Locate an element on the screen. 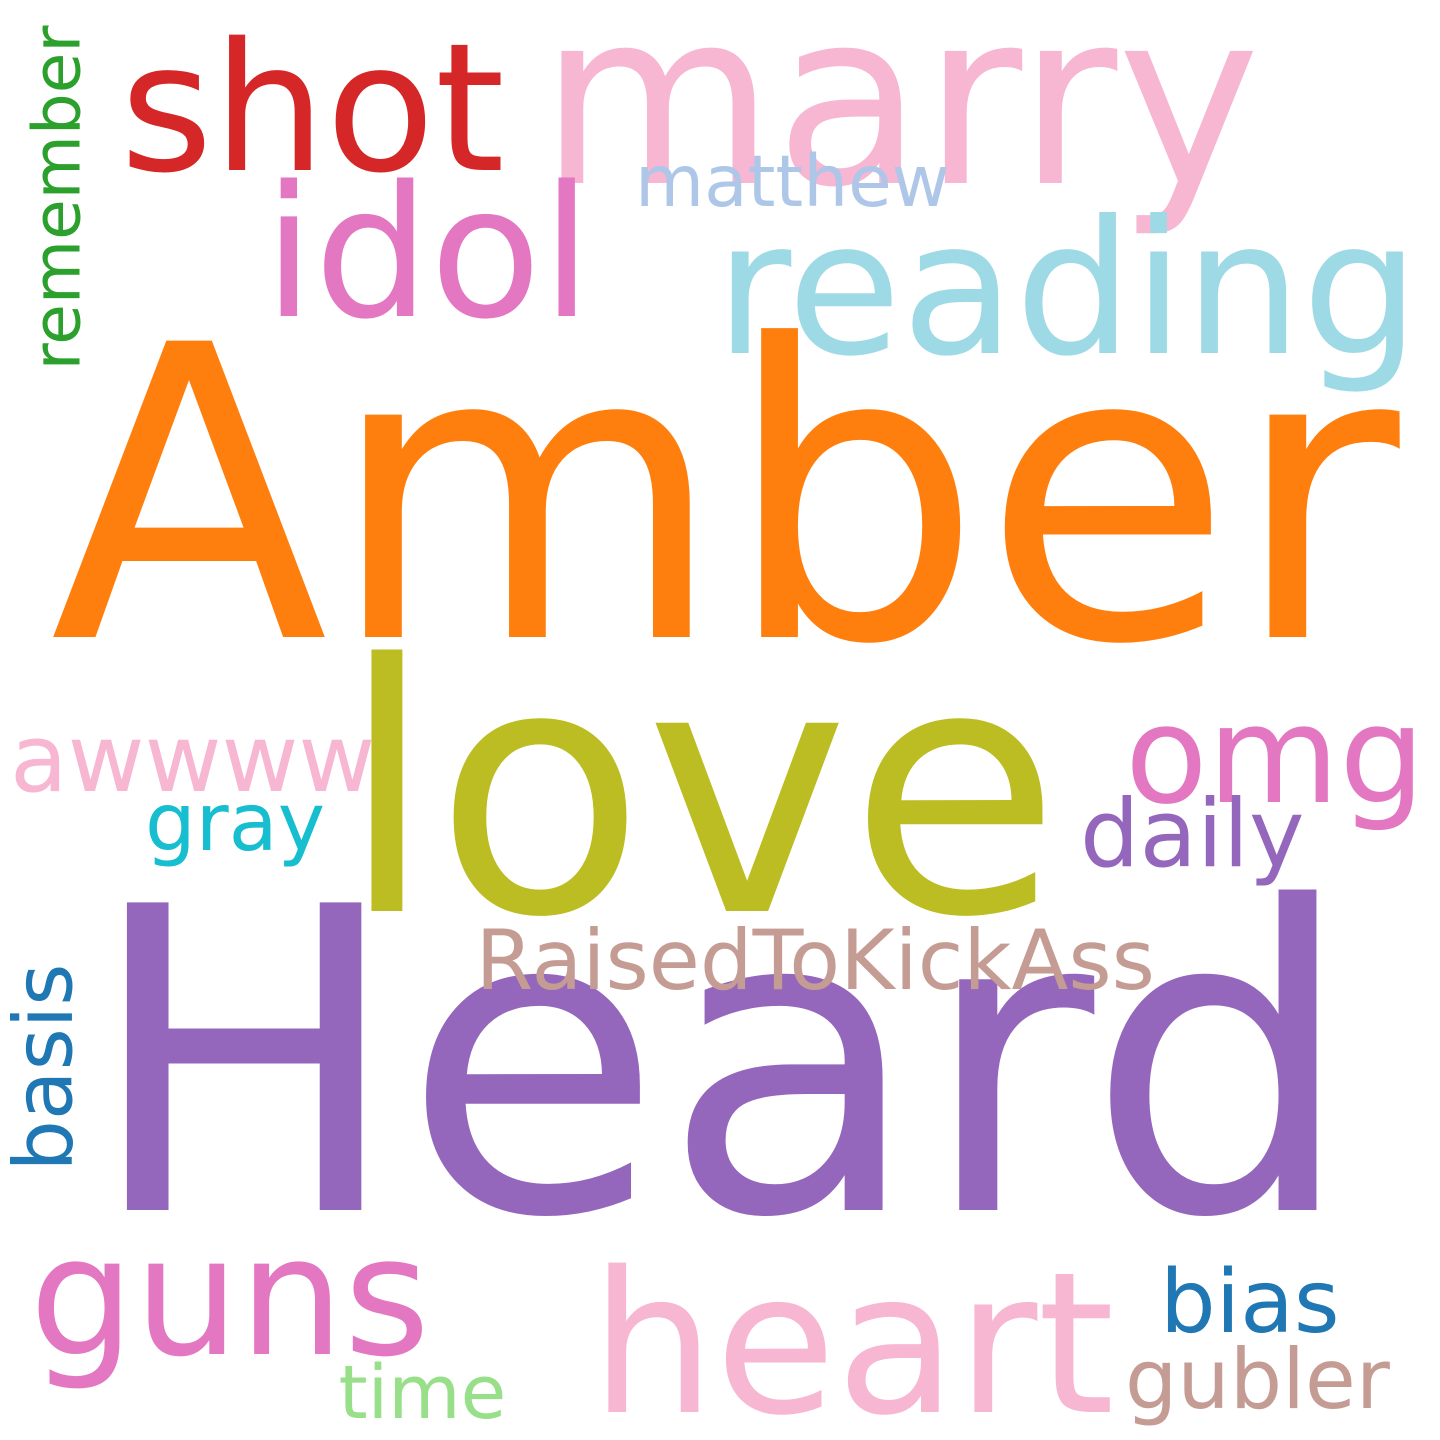 Image resolution: width=1440 pixels, height=1440 pixels. word-bias: bias is located at coordinates (1250, 1301).